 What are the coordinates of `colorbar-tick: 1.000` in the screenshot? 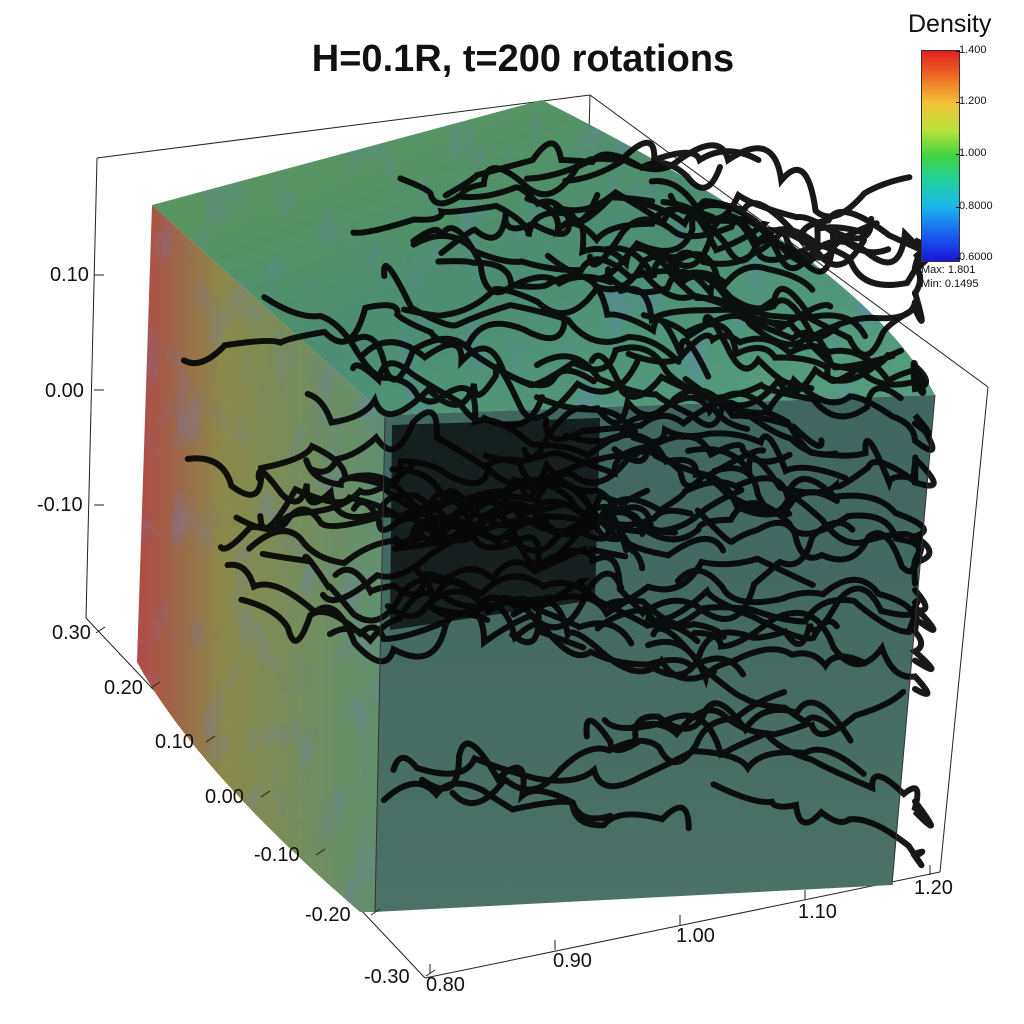 It's located at (971, 153).